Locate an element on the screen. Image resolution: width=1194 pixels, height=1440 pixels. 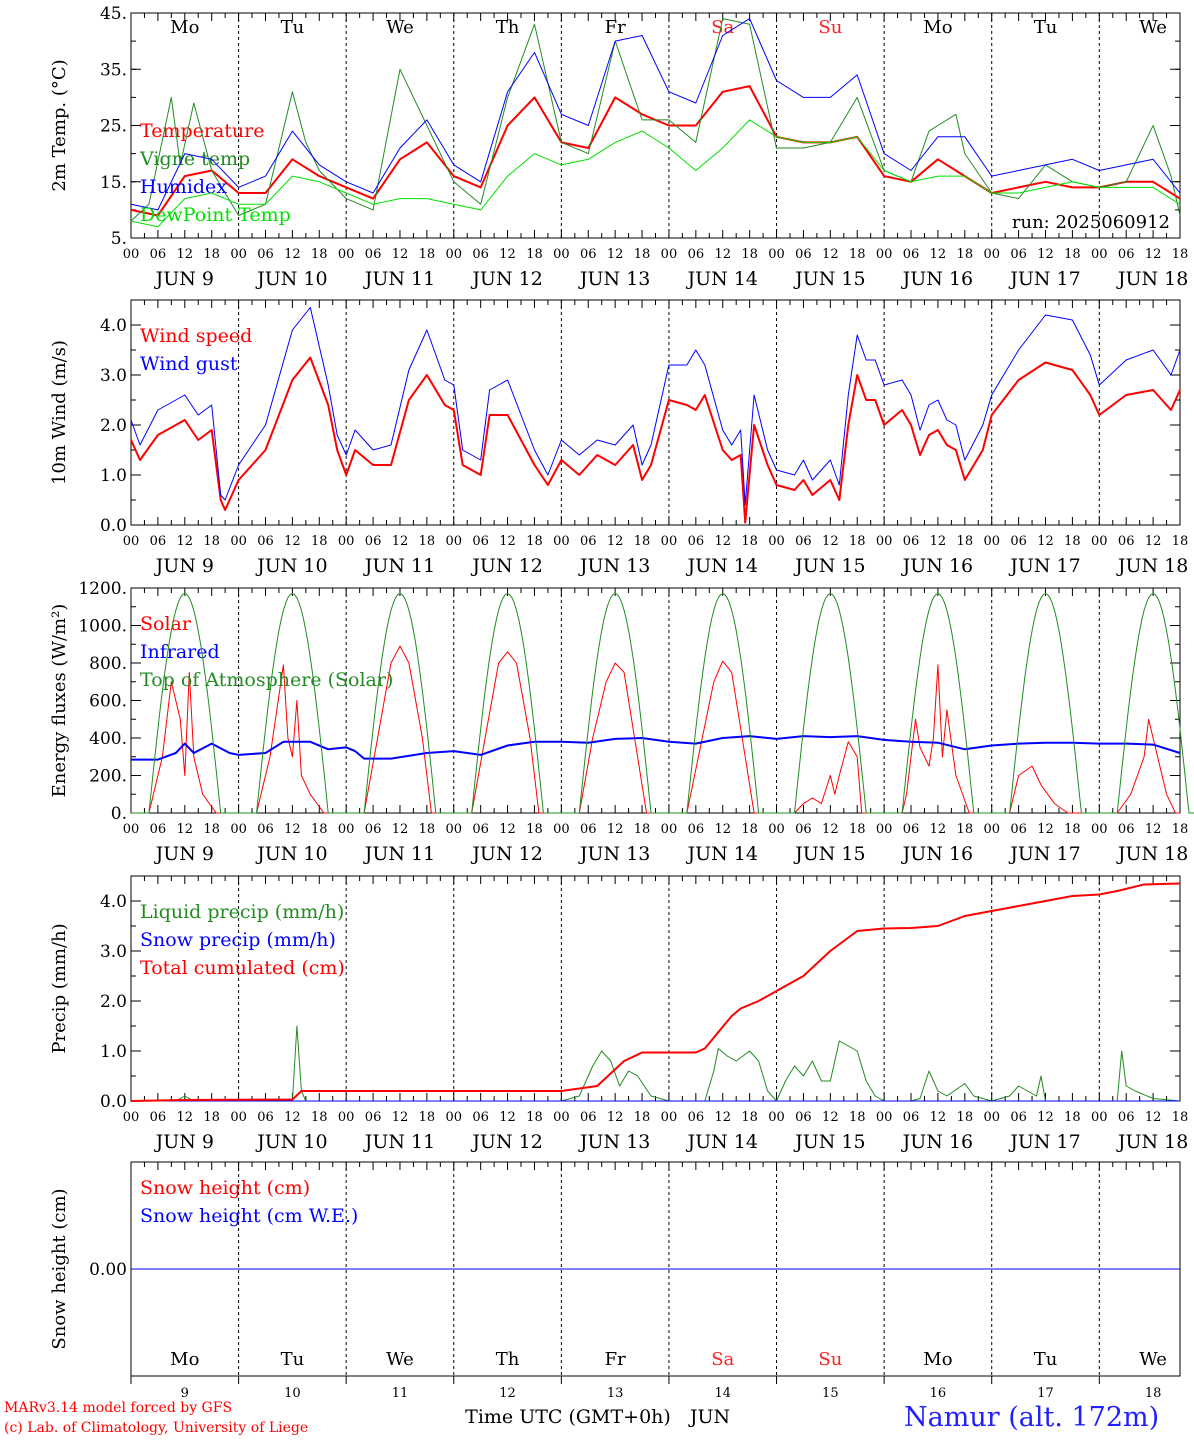
series-wind-speed-line is located at coordinates (655, 440).